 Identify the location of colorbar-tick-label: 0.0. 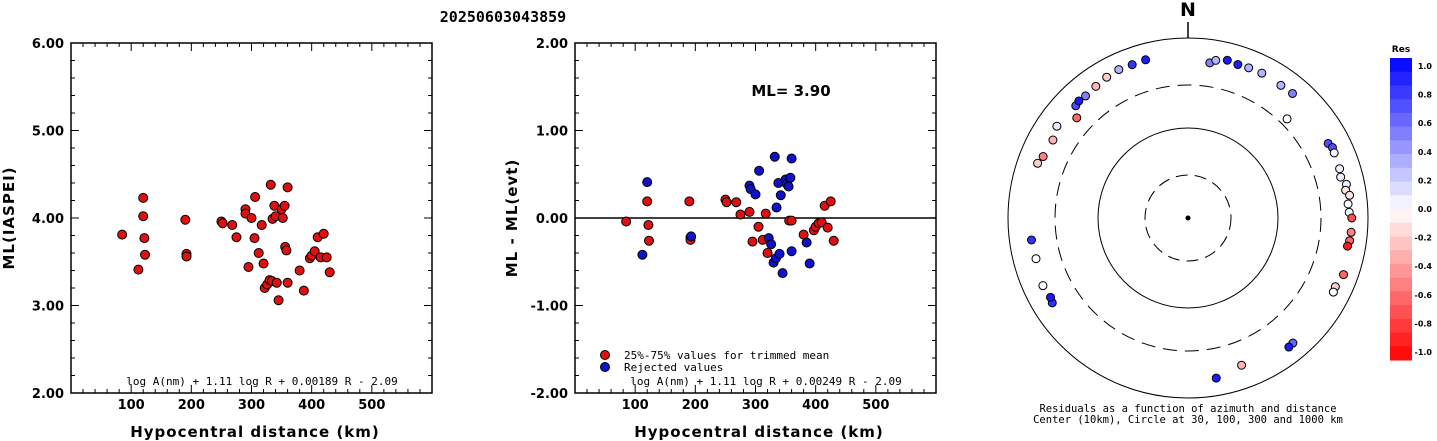
(1425, 209).